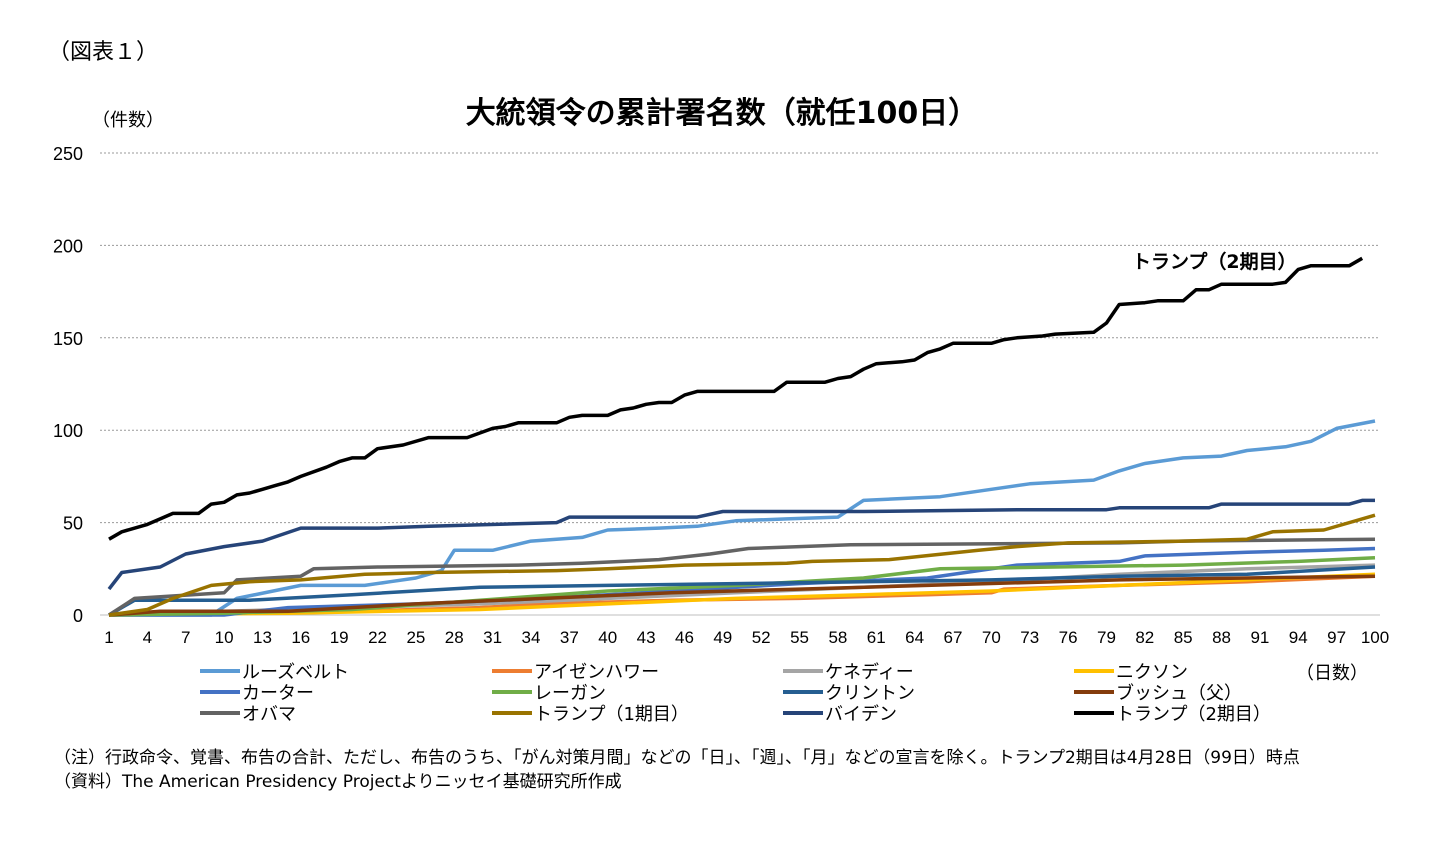 The image size is (1444, 856). What do you see at coordinates (597, 672) in the screenshot?
I see `legend-label: アイゼンハワー` at bounding box center [597, 672].